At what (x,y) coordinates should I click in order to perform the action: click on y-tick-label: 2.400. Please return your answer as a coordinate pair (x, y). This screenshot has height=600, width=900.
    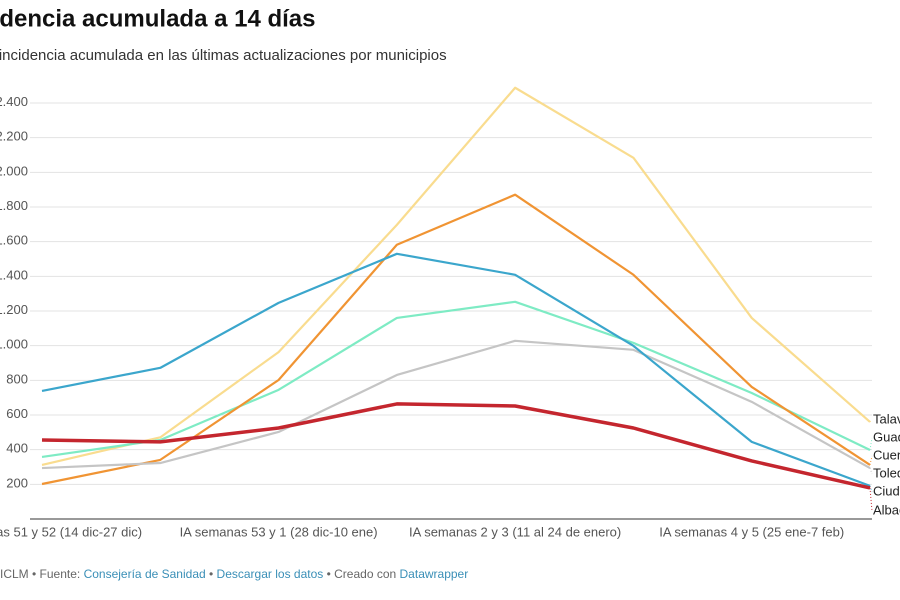
    Looking at the image, I should click on (14, 101).